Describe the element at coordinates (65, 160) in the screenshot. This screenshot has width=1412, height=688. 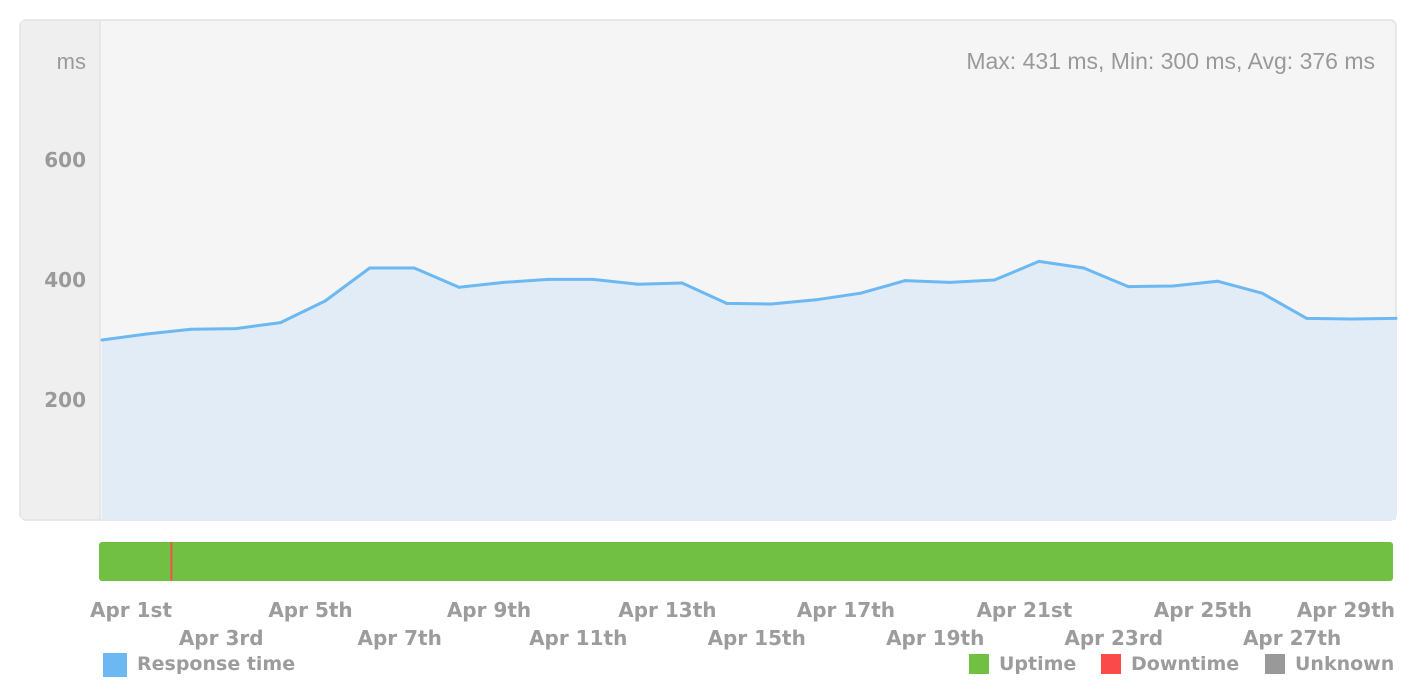
I see `y-tick-label: 600` at that location.